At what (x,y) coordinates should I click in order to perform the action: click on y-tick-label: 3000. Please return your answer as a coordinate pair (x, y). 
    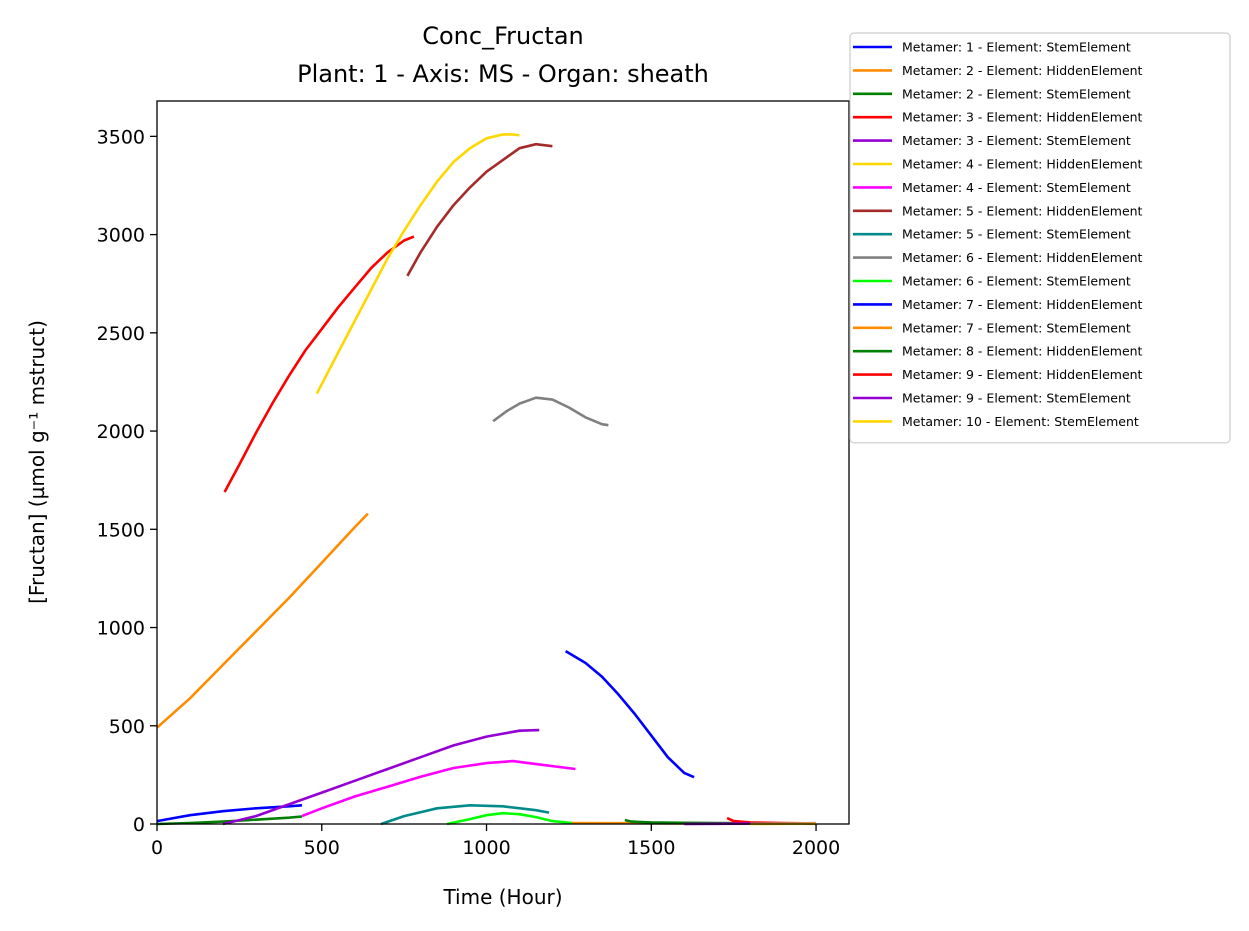
    Looking at the image, I should click on (121, 236).